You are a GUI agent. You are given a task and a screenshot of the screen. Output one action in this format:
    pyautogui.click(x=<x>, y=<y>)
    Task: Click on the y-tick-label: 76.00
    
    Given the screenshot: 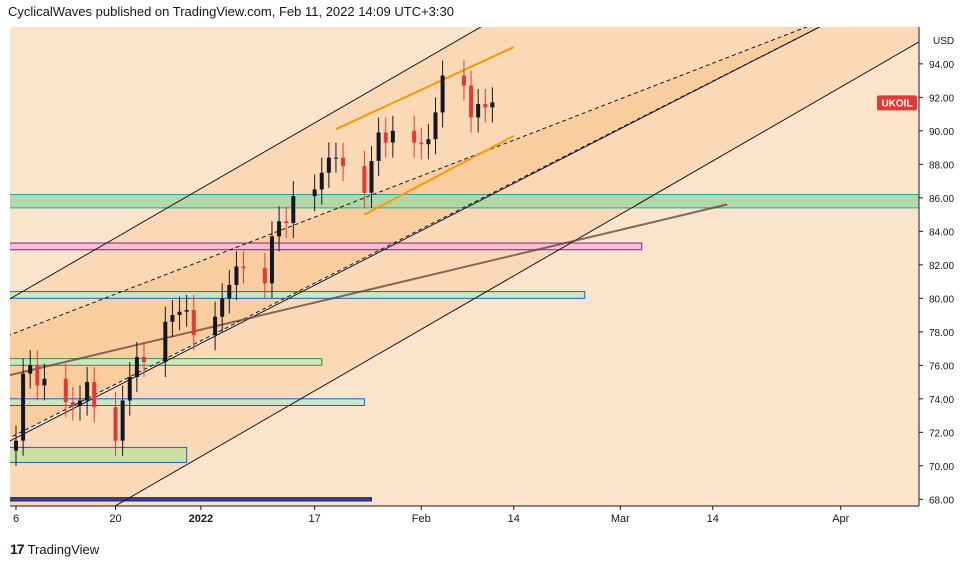 What is the action you would take?
    pyautogui.click(x=941, y=366)
    